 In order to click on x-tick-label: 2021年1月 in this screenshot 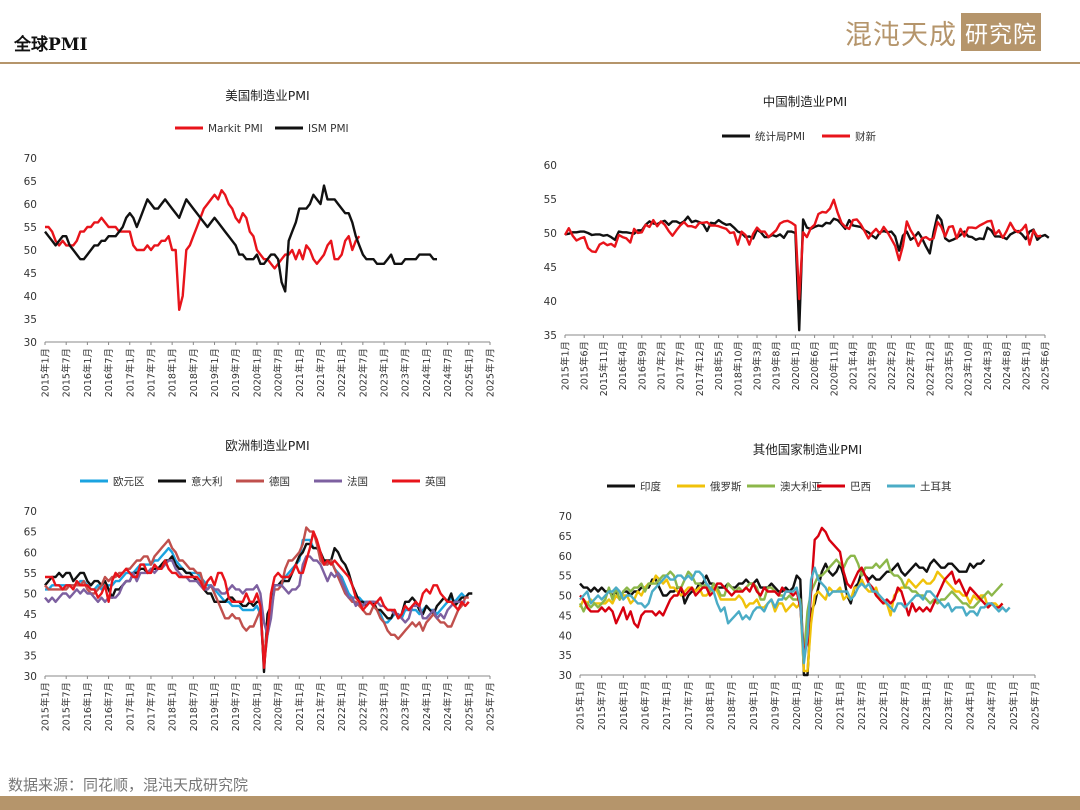, I will do `click(300, 372)`.